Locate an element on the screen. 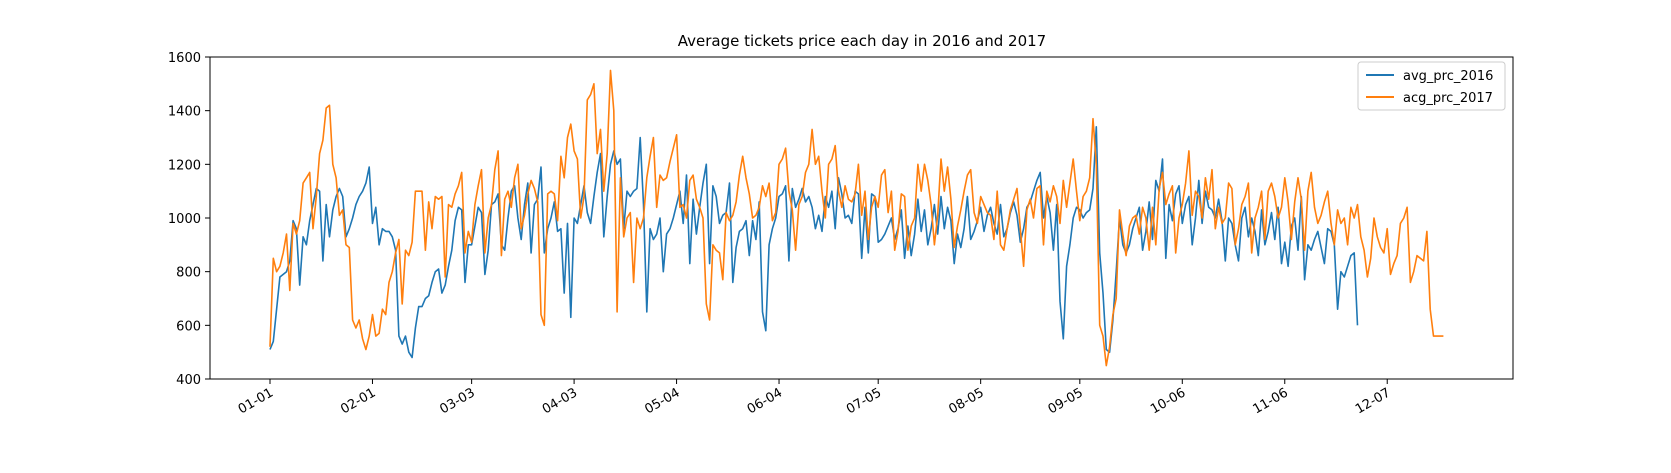 The height and width of the screenshot is (473, 1671). x-tick-label: 12-07 is located at coordinates (1373, 401).